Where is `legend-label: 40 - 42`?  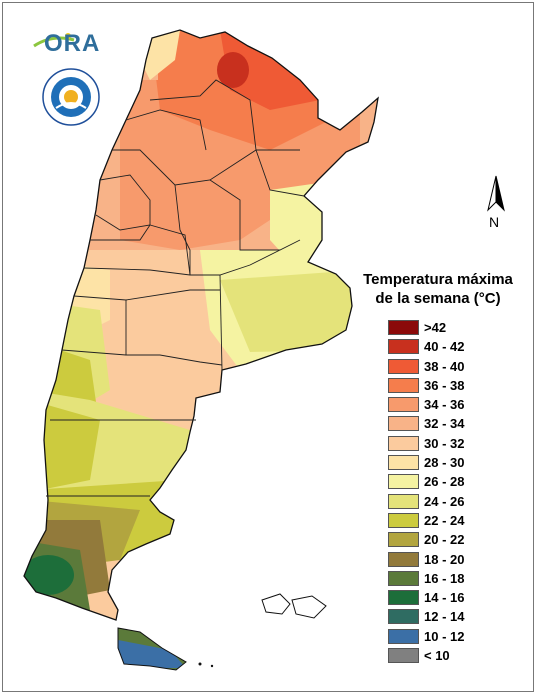 legend-label: 40 - 42 is located at coordinates (444, 347).